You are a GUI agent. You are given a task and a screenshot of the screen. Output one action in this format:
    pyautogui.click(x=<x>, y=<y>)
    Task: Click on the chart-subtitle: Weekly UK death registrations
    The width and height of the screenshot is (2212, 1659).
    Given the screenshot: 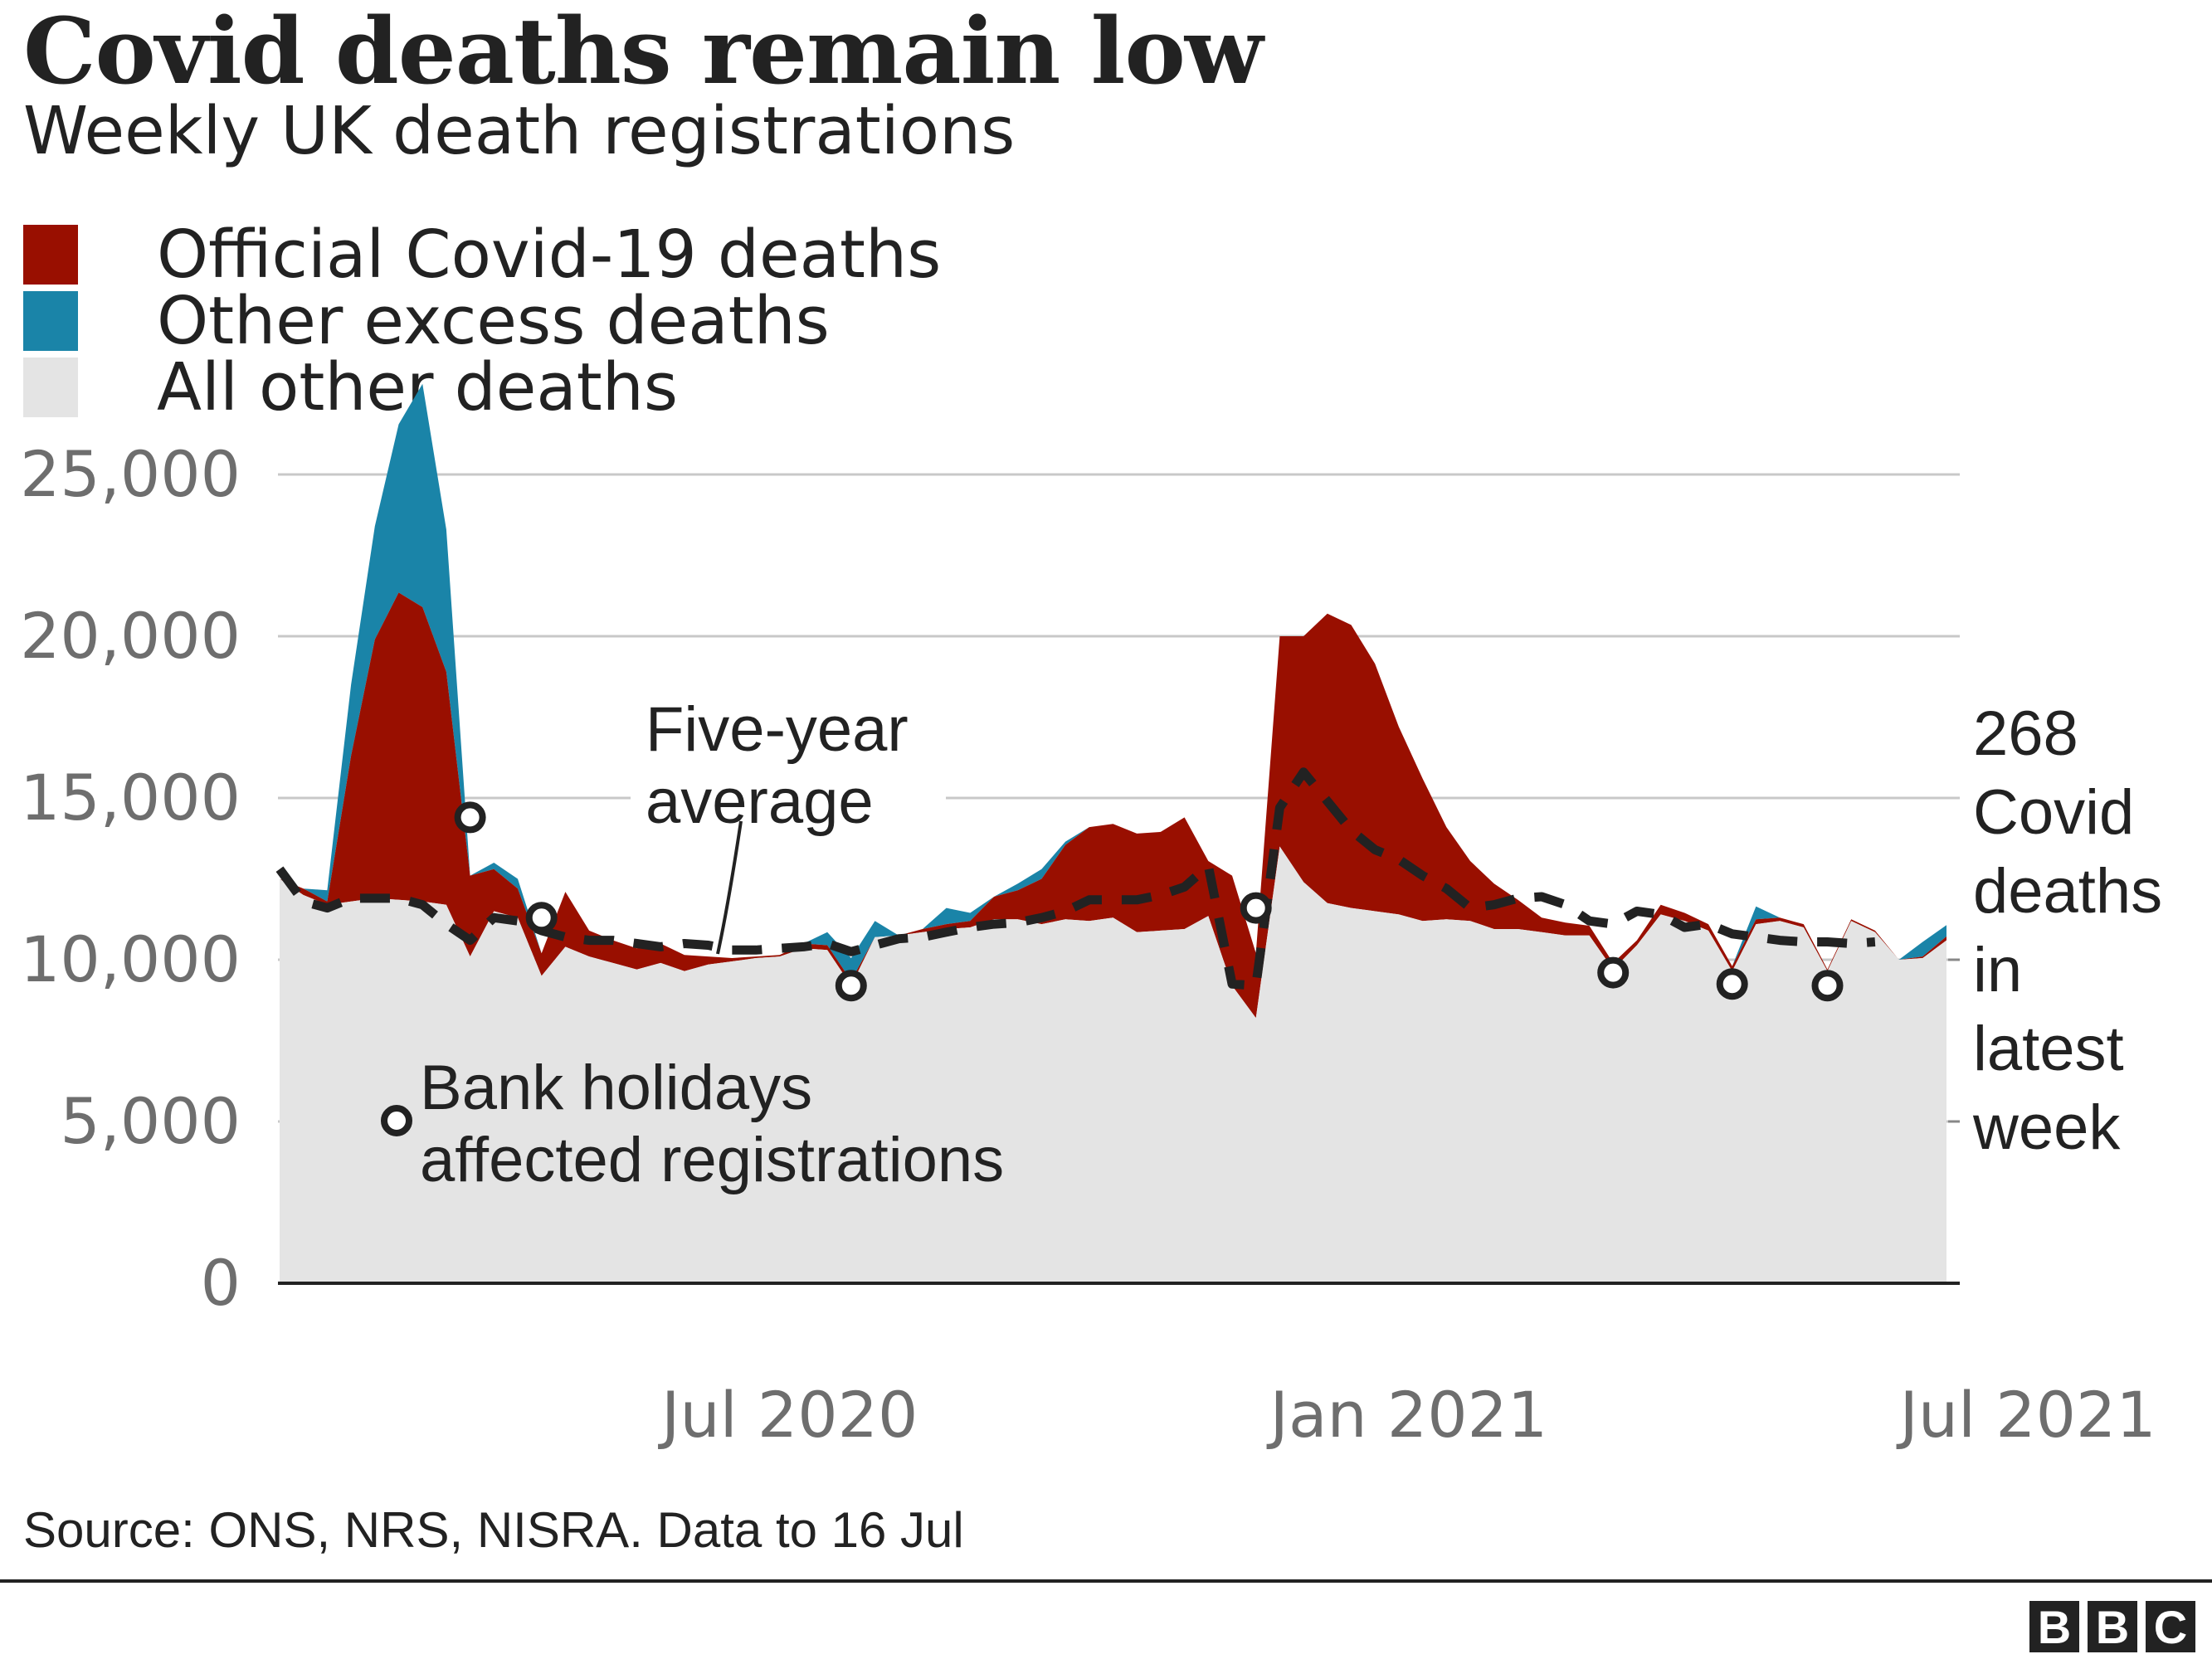 What is the action you would take?
    pyautogui.click(x=519, y=131)
    